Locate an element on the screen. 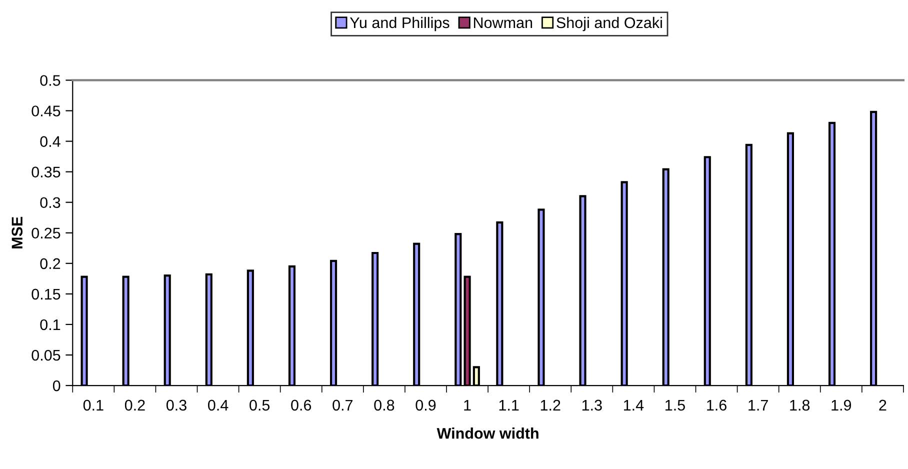 The image size is (908, 469). x-tick-label: 0.9 is located at coordinates (426, 405).